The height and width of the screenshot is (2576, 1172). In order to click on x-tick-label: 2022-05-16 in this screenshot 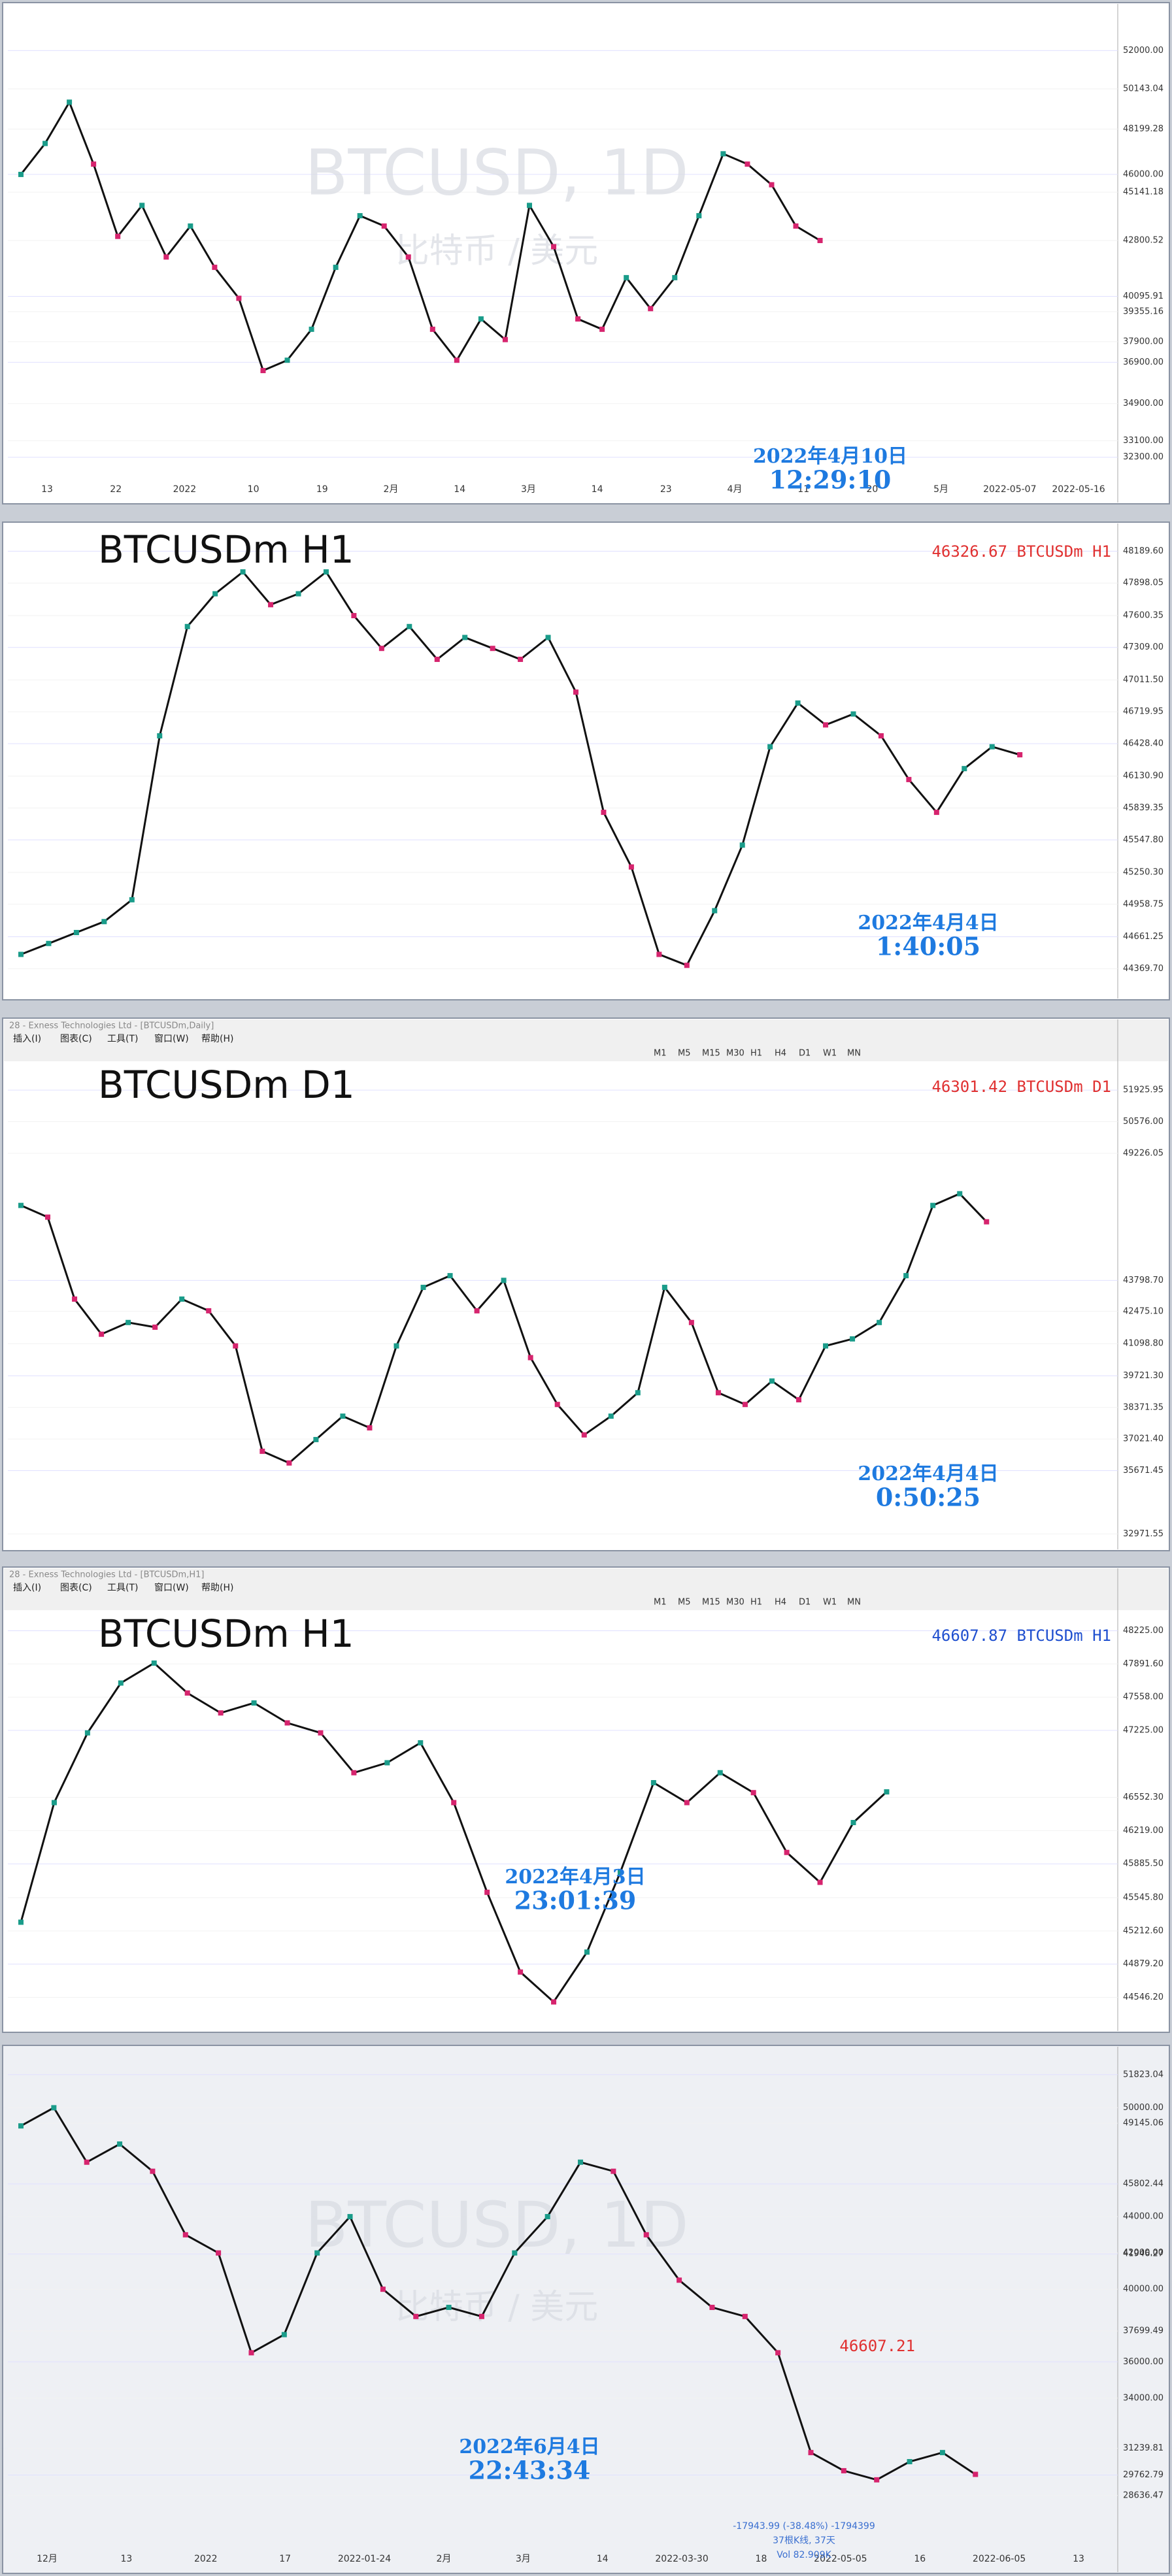, I will do `click(1078, 489)`.